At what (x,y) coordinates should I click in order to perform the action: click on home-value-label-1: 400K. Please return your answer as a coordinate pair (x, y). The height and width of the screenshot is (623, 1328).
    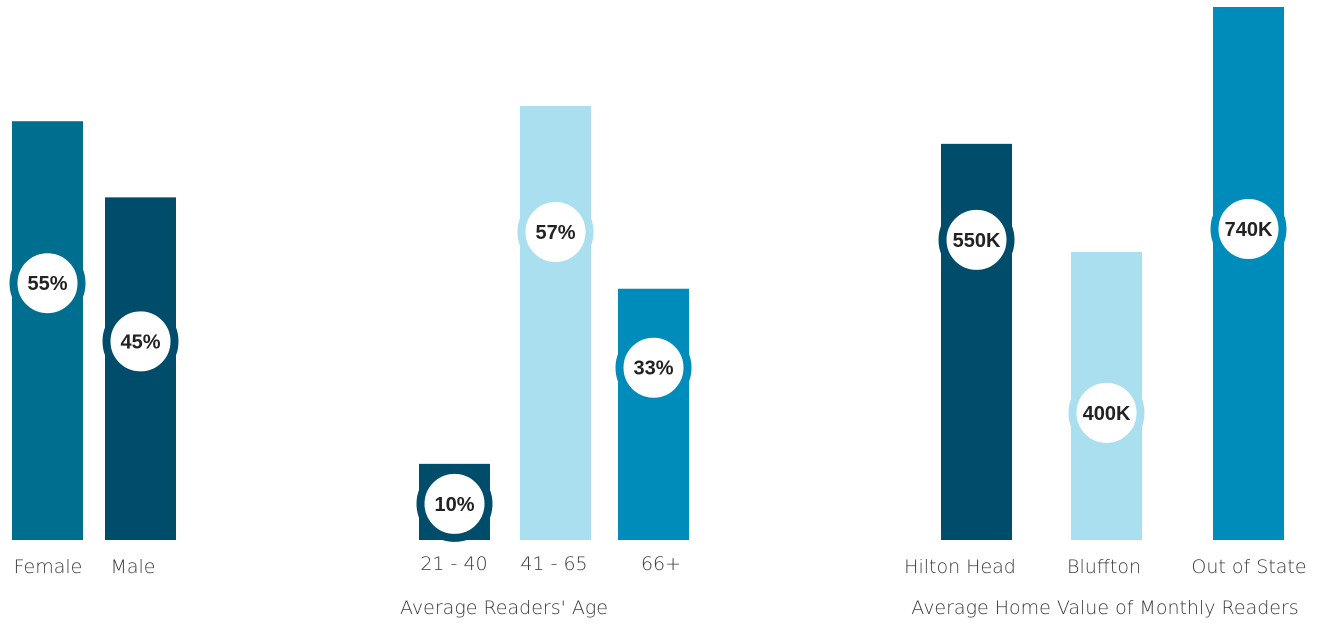
    Looking at the image, I should click on (1107, 414).